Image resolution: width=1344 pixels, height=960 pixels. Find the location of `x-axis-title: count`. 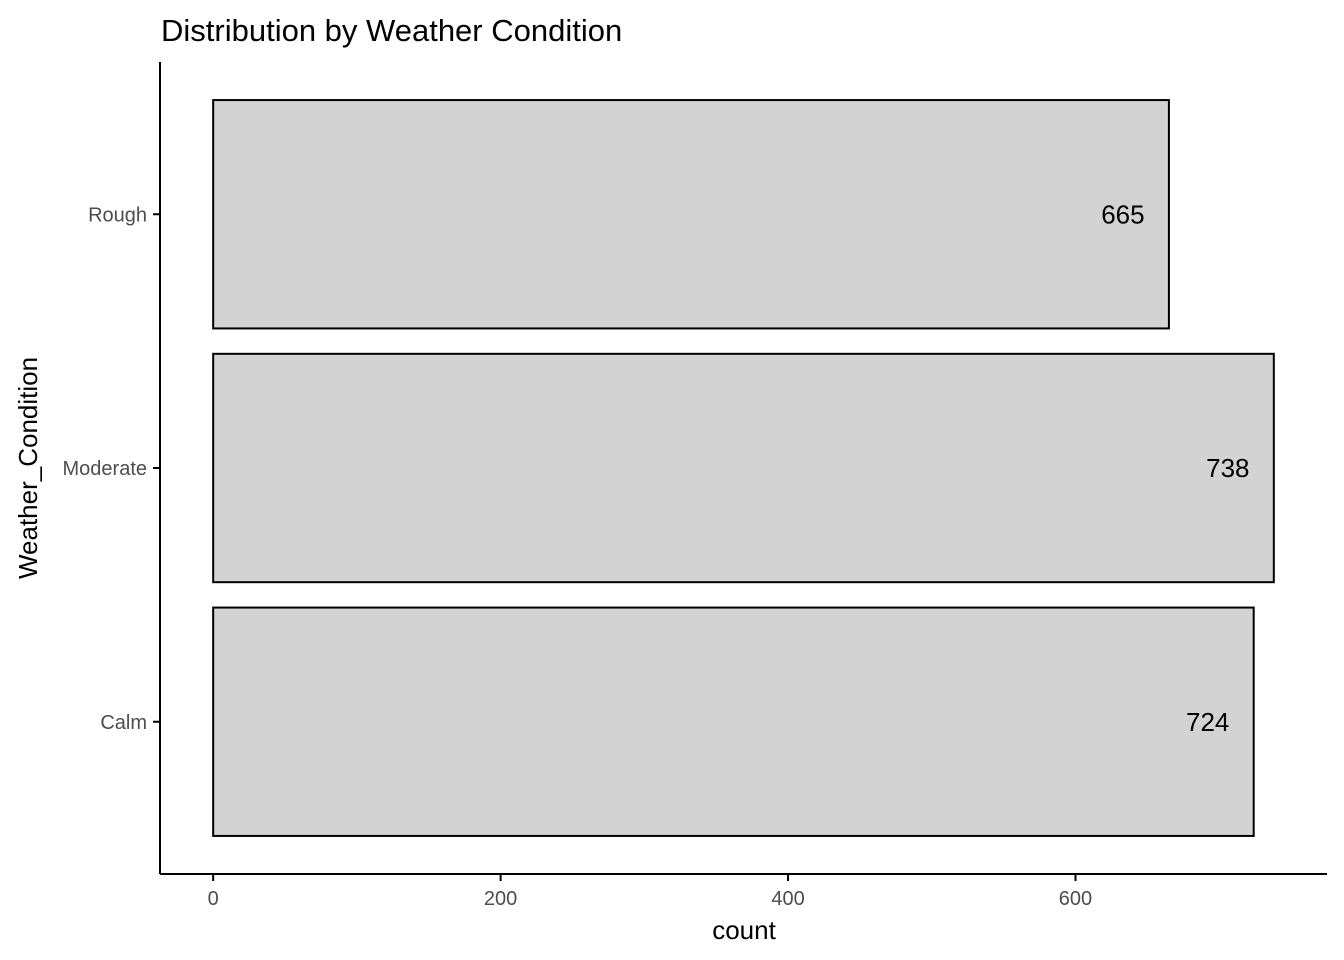

x-axis-title: count is located at coordinates (744, 930).